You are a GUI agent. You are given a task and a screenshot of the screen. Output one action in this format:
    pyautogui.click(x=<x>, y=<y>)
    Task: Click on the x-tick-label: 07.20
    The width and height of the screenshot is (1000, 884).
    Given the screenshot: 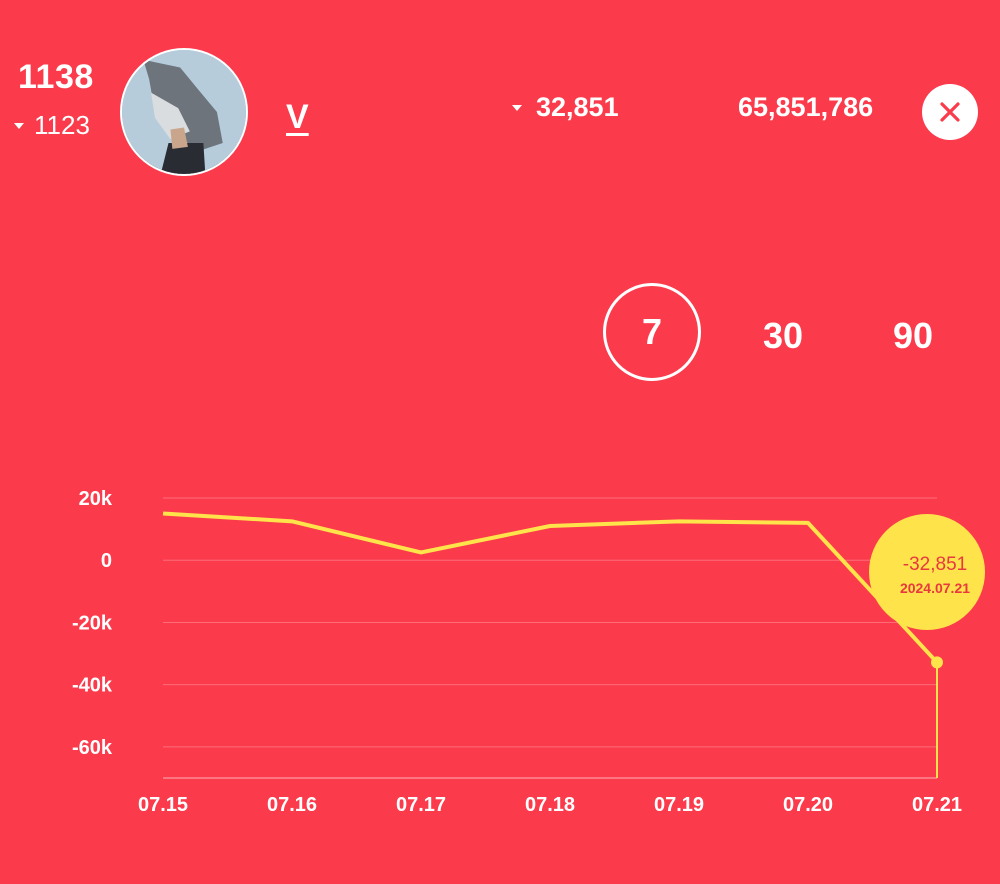 What is the action you would take?
    pyautogui.click(x=808, y=805)
    